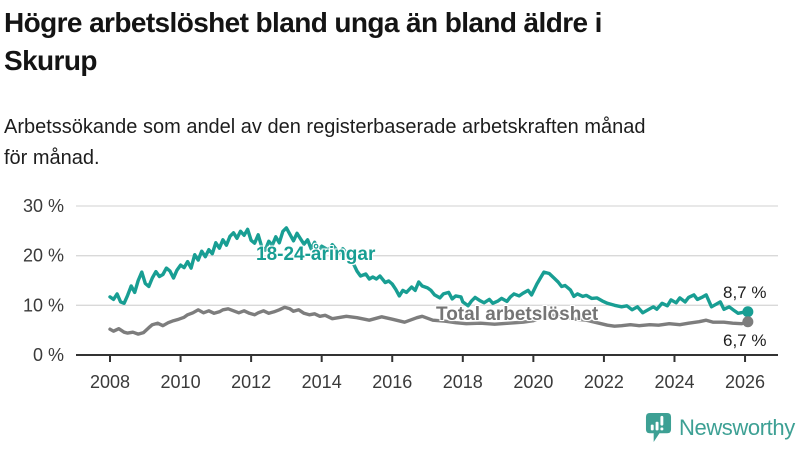  Describe the element at coordinates (50, 60) in the screenshot. I see `title-line-2: Skurup` at that location.